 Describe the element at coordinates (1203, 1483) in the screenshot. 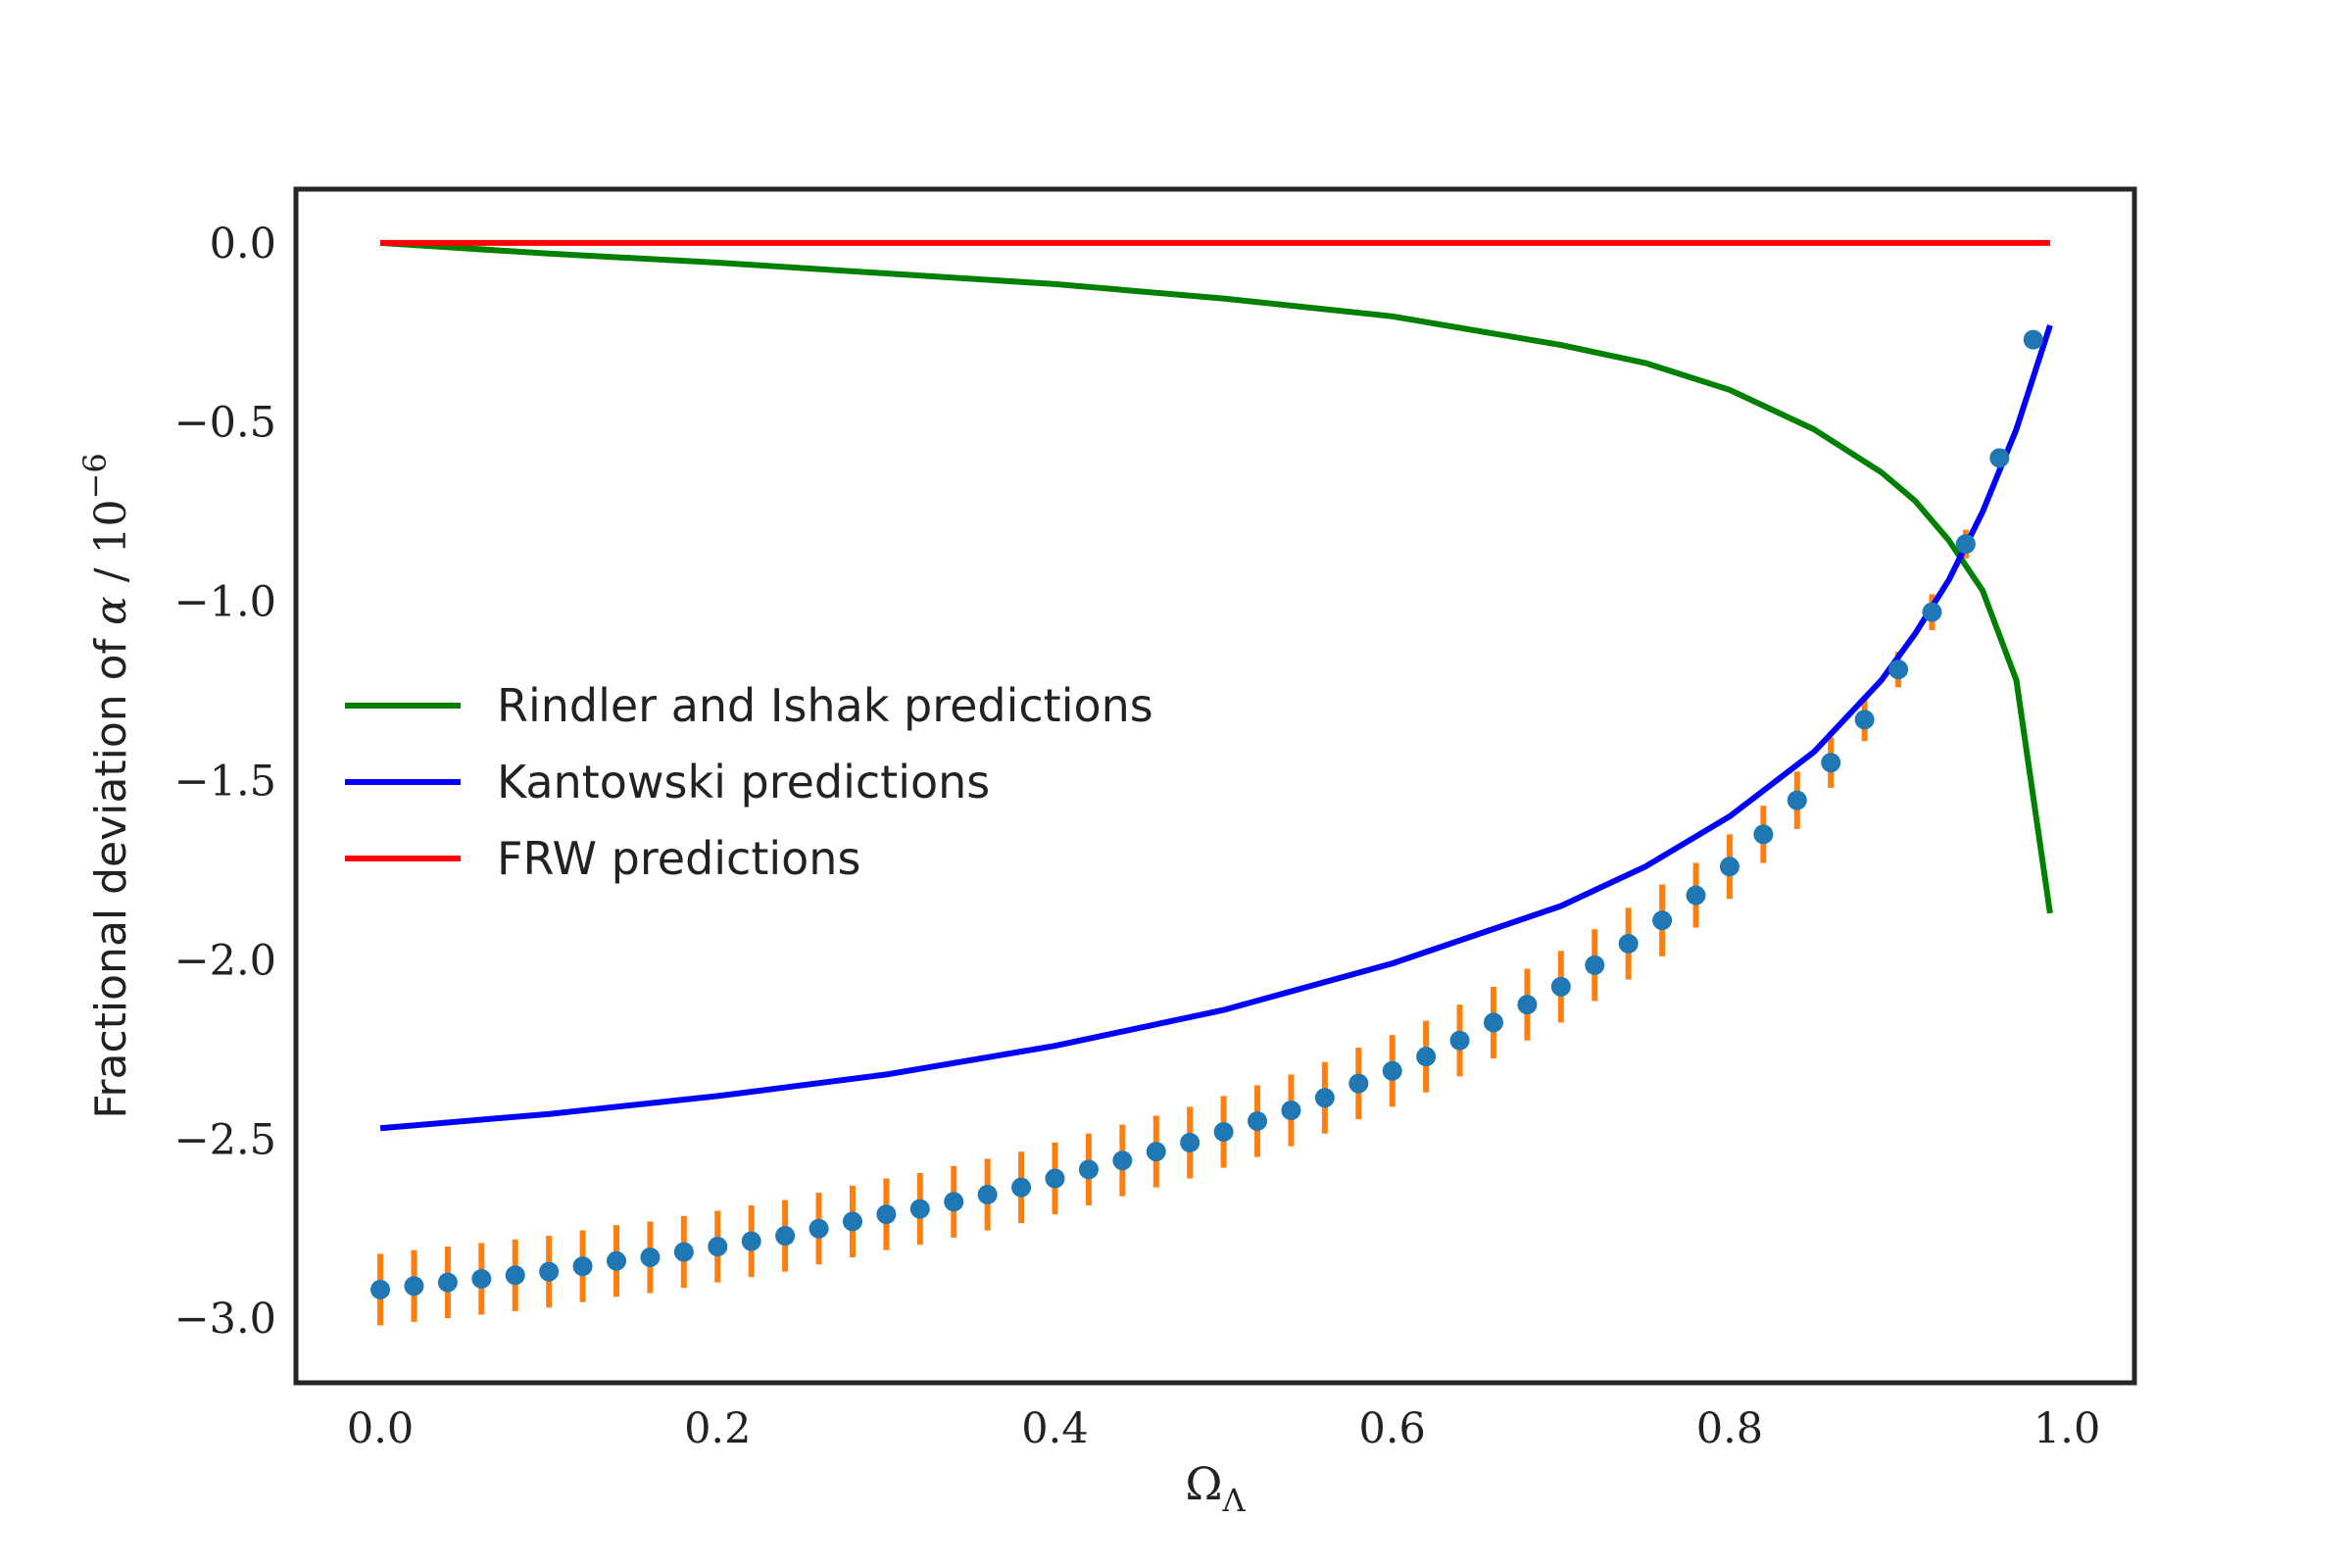

I see `x-axis-title-main: Ω` at that location.